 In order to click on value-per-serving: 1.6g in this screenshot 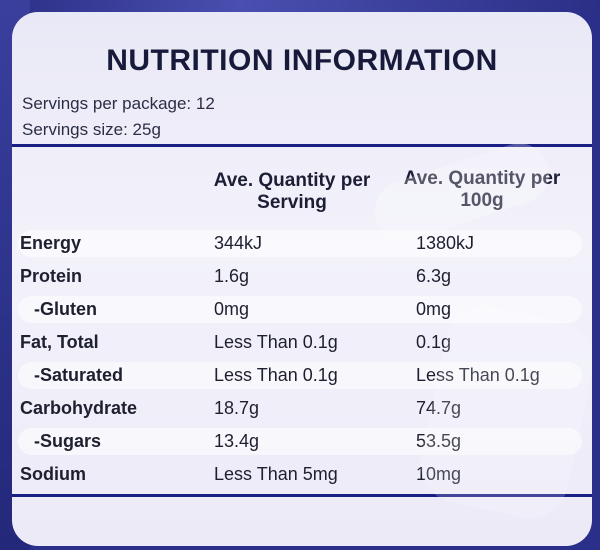, I will do `click(232, 276)`.